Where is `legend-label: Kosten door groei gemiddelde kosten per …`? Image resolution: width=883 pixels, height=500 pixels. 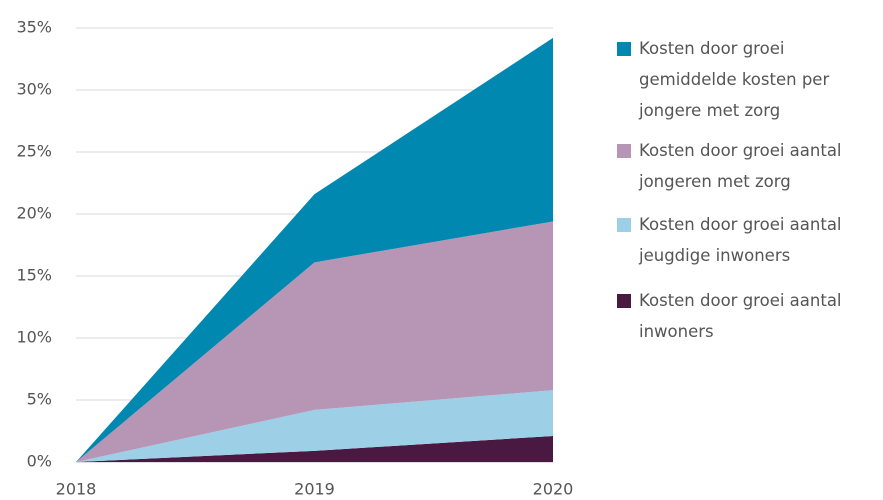
legend-label: Kosten door groei gemiddelde kosten per … is located at coordinates (734, 79).